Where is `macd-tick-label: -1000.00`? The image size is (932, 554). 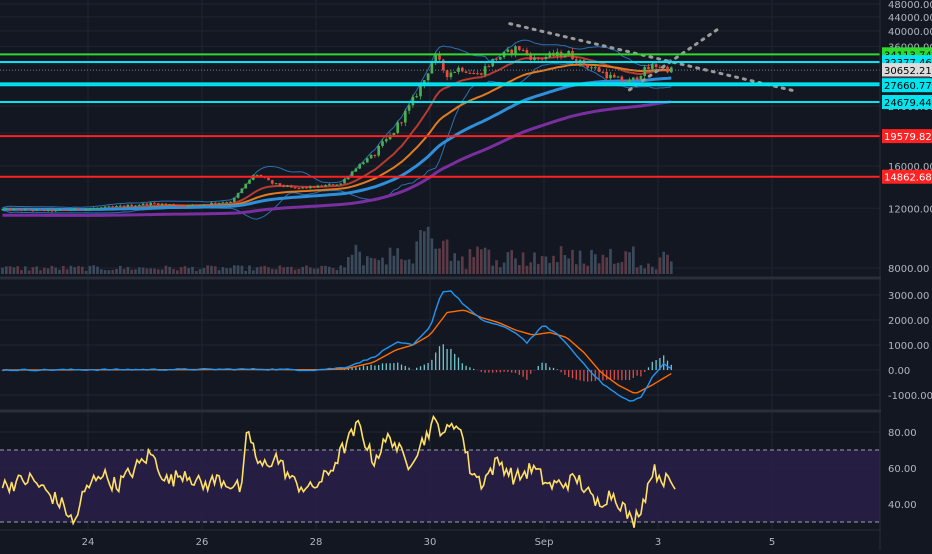
macd-tick-label: -1000.00 is located at coordinates (910, 396).